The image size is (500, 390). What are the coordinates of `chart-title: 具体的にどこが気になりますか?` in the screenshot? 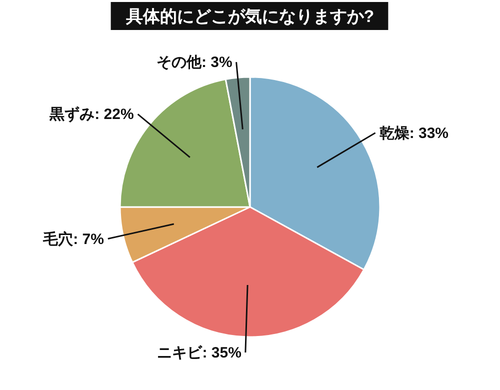 It's located at (249, 16).